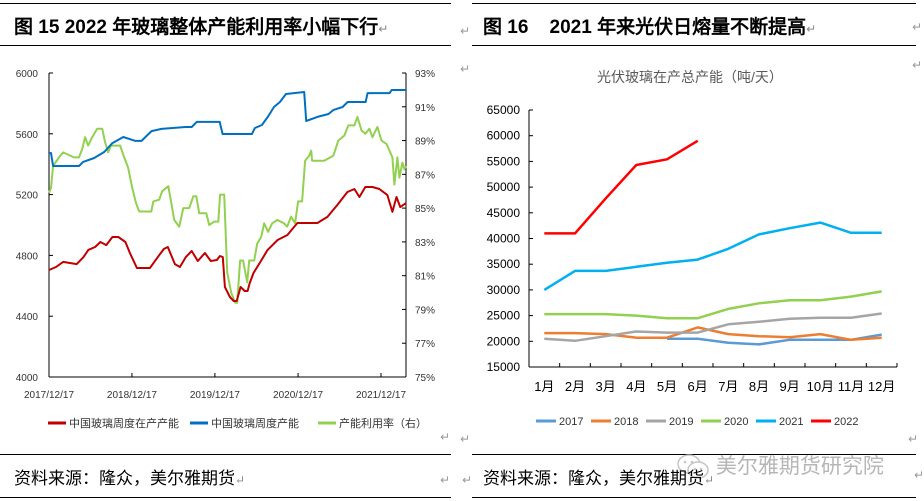 The height and width of the screenshot is (501, 924). I want to click on x-tick-label: 2020/12/17, so click(298, 395).